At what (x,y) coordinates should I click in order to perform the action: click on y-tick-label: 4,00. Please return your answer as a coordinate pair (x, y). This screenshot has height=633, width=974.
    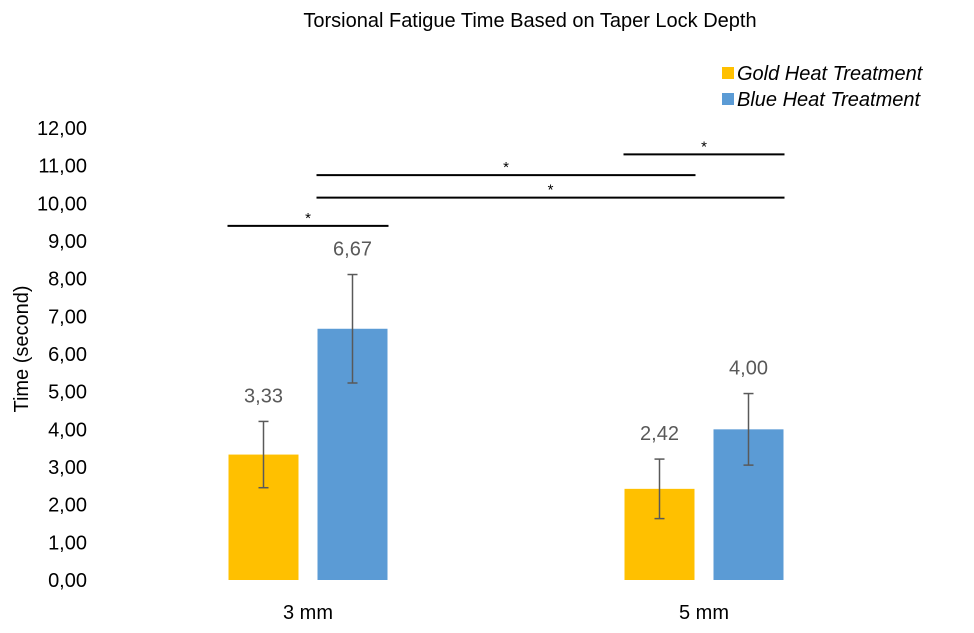
    Looking at the image, I should click on (67, 430).